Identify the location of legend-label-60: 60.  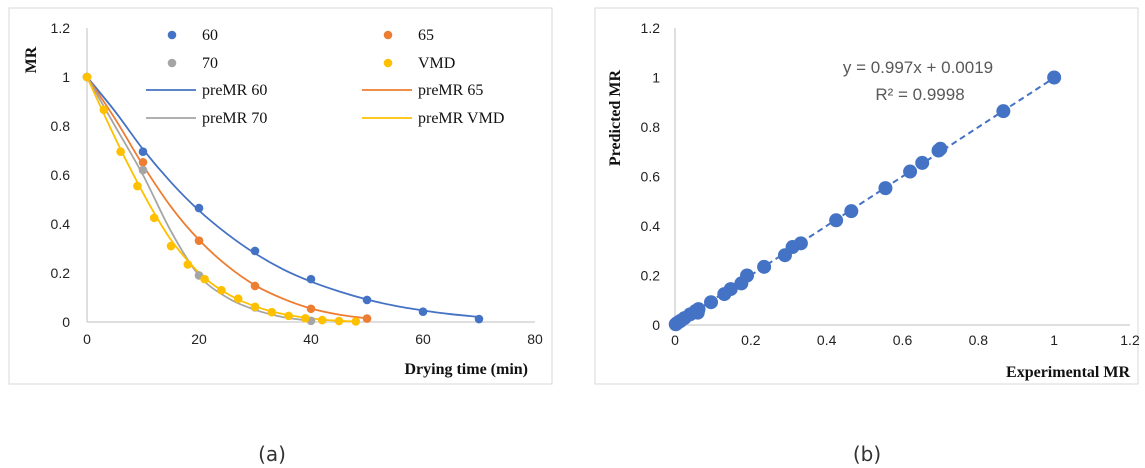
(210, 35).